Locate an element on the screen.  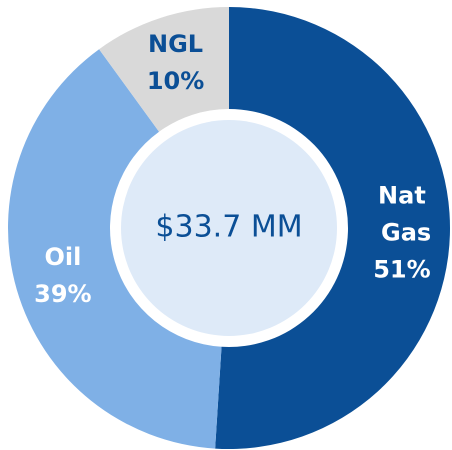
value-label: 10% is located at coordinates (175, 81).